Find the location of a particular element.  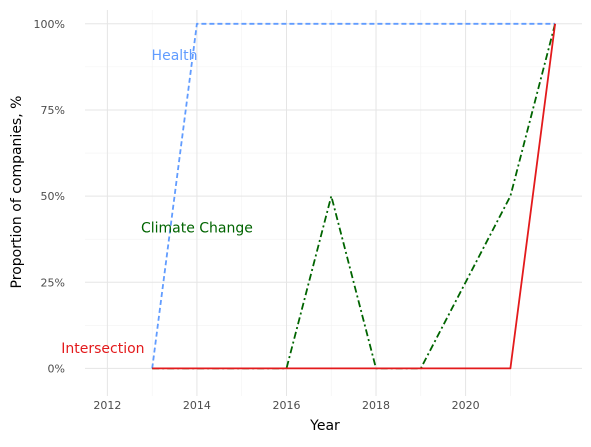

y-axis-ticks: 0% 25% 50% 75% 100% is located at coordinates (49, 197).